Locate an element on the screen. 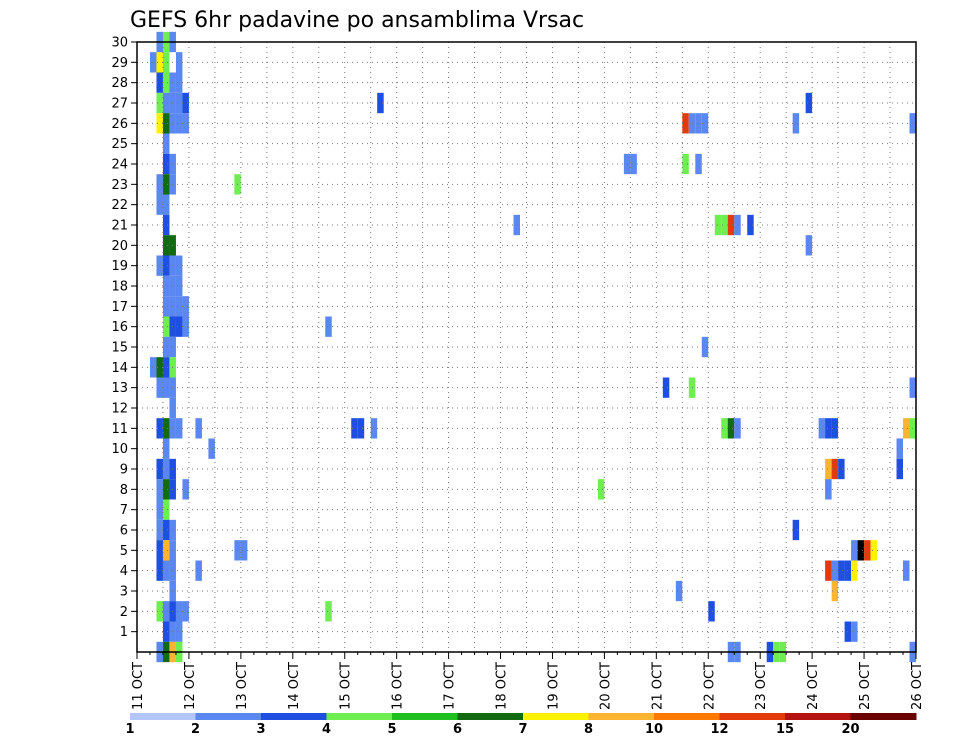 This screenshot has width=960, height=742. y-tick-label: 25 is located at coordinates (119, 144).